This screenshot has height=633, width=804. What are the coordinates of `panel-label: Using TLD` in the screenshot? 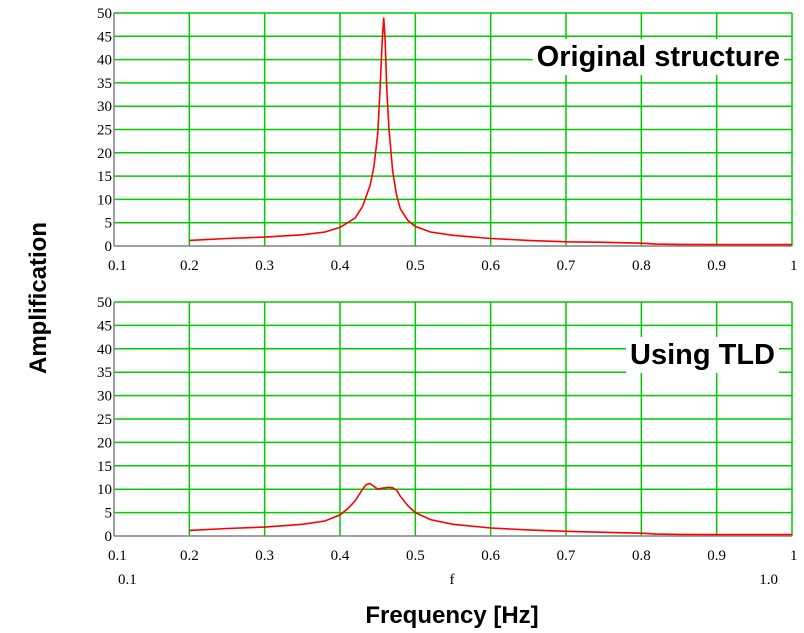 It's located at (702, 355).